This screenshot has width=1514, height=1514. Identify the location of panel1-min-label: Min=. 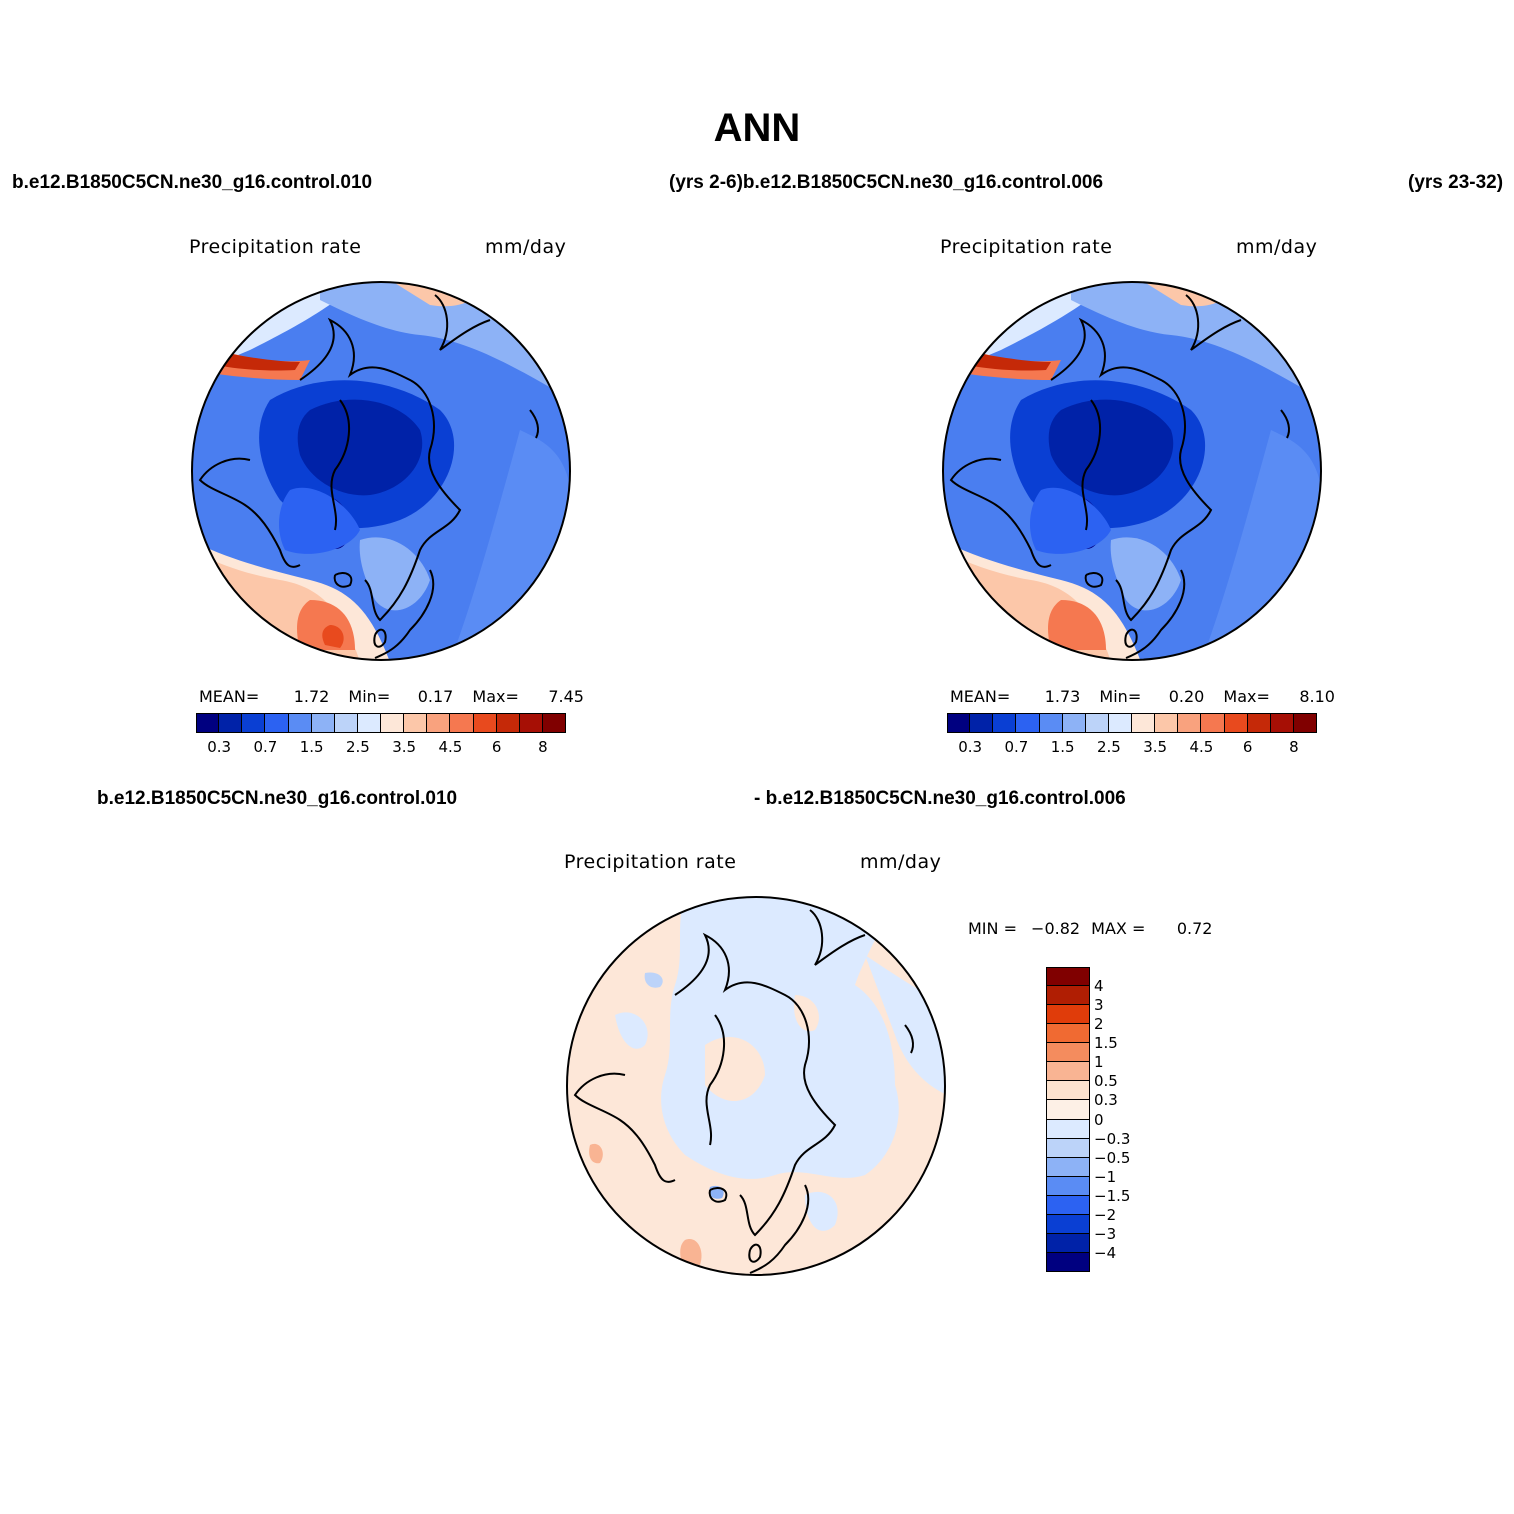
(369, 696).